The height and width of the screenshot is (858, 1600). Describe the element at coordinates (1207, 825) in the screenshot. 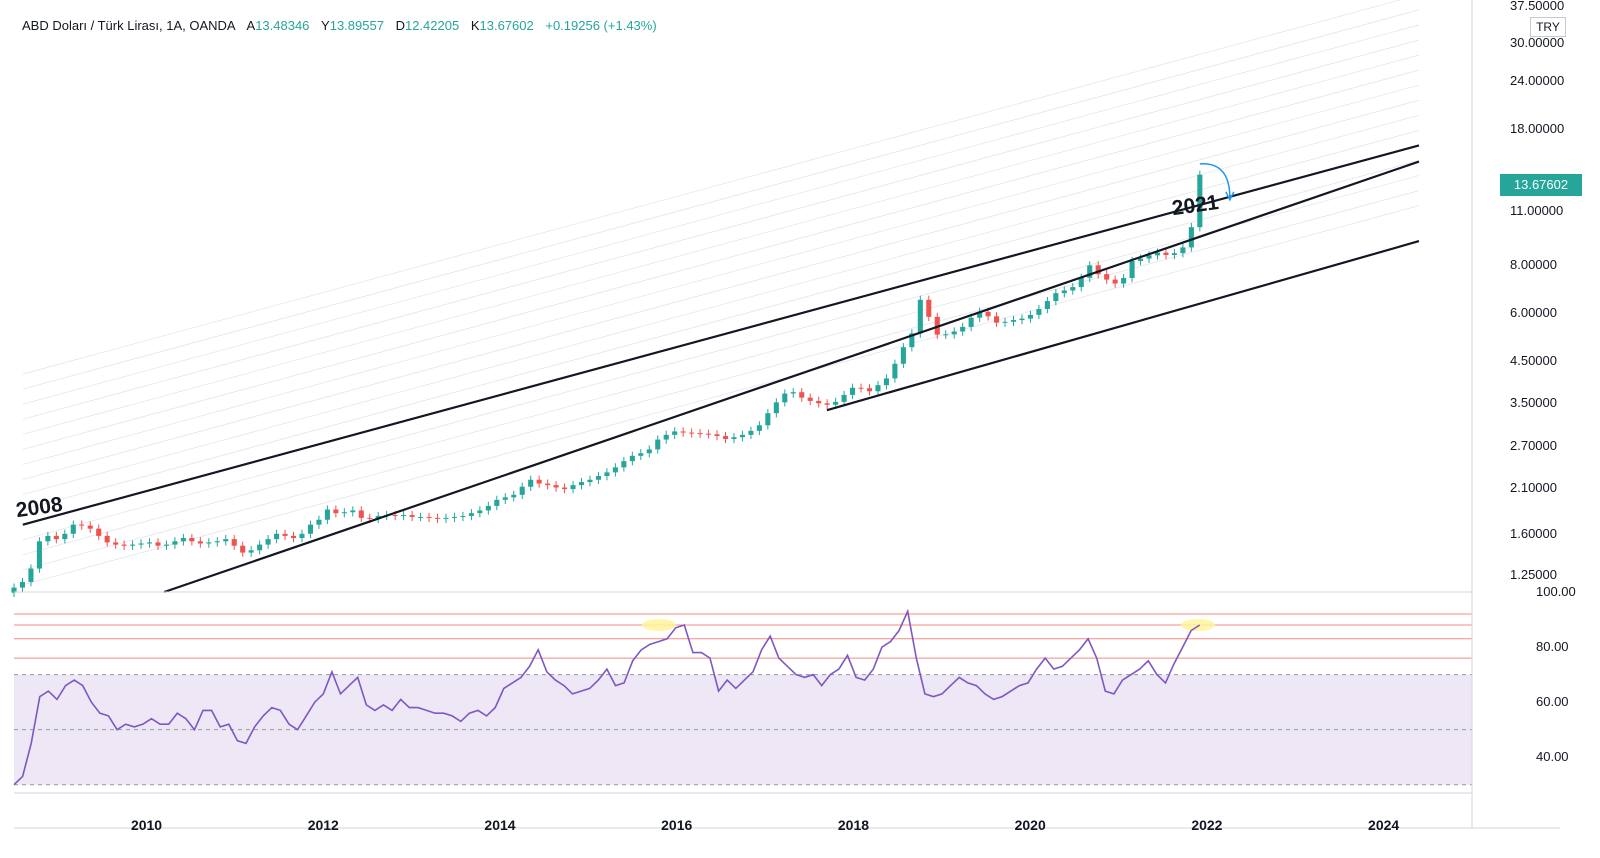

I see `x-tick-label: 2022` at that location.